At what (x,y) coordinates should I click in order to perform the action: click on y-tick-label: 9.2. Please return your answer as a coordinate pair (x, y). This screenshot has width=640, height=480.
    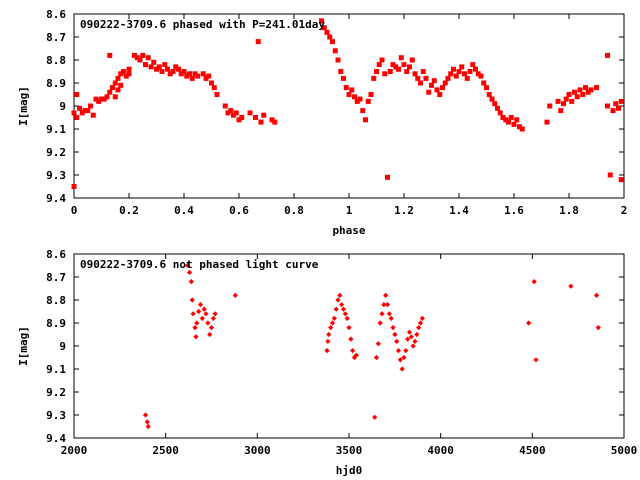
    Looking at the image, I should click on (56, 152).